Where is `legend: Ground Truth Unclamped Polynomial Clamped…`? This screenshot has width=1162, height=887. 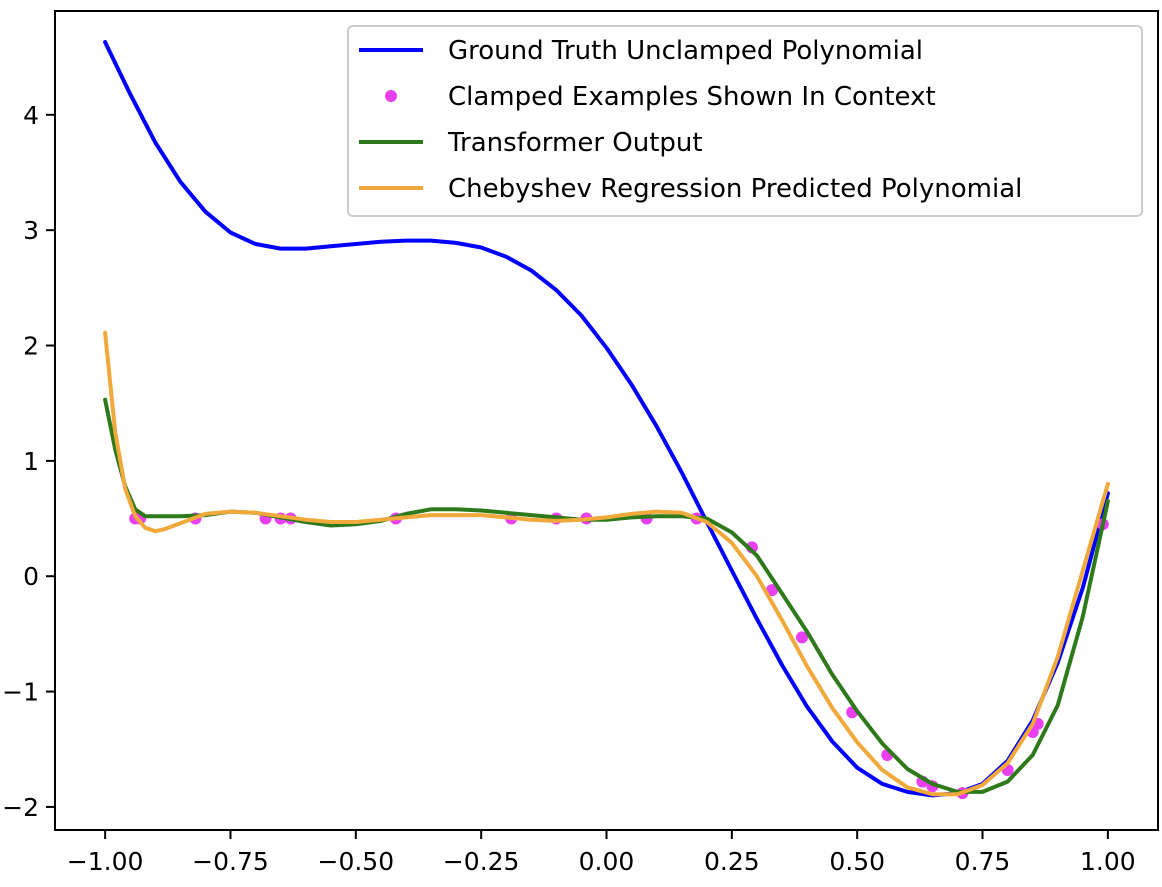 legend: Ground Truth Unclamped Polynomial Clamped… is located at coordinates (745, 121).